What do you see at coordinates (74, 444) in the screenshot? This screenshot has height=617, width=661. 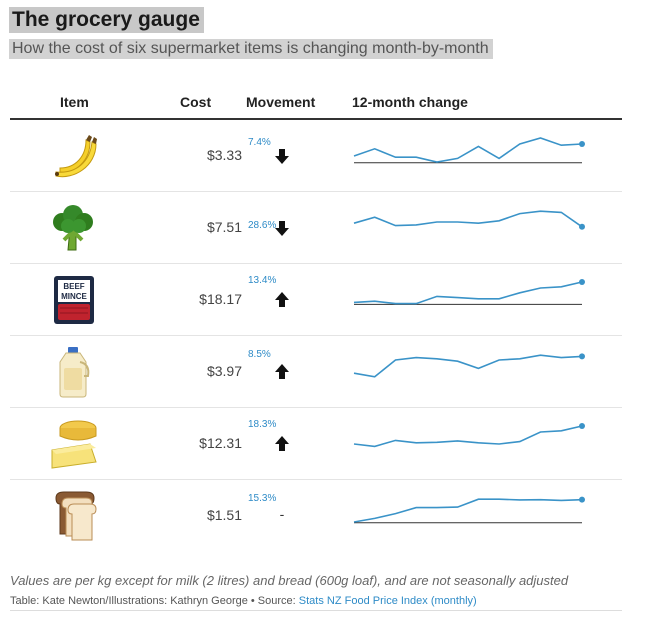 I see `cheese-icon` at bounding box center [74, 444].